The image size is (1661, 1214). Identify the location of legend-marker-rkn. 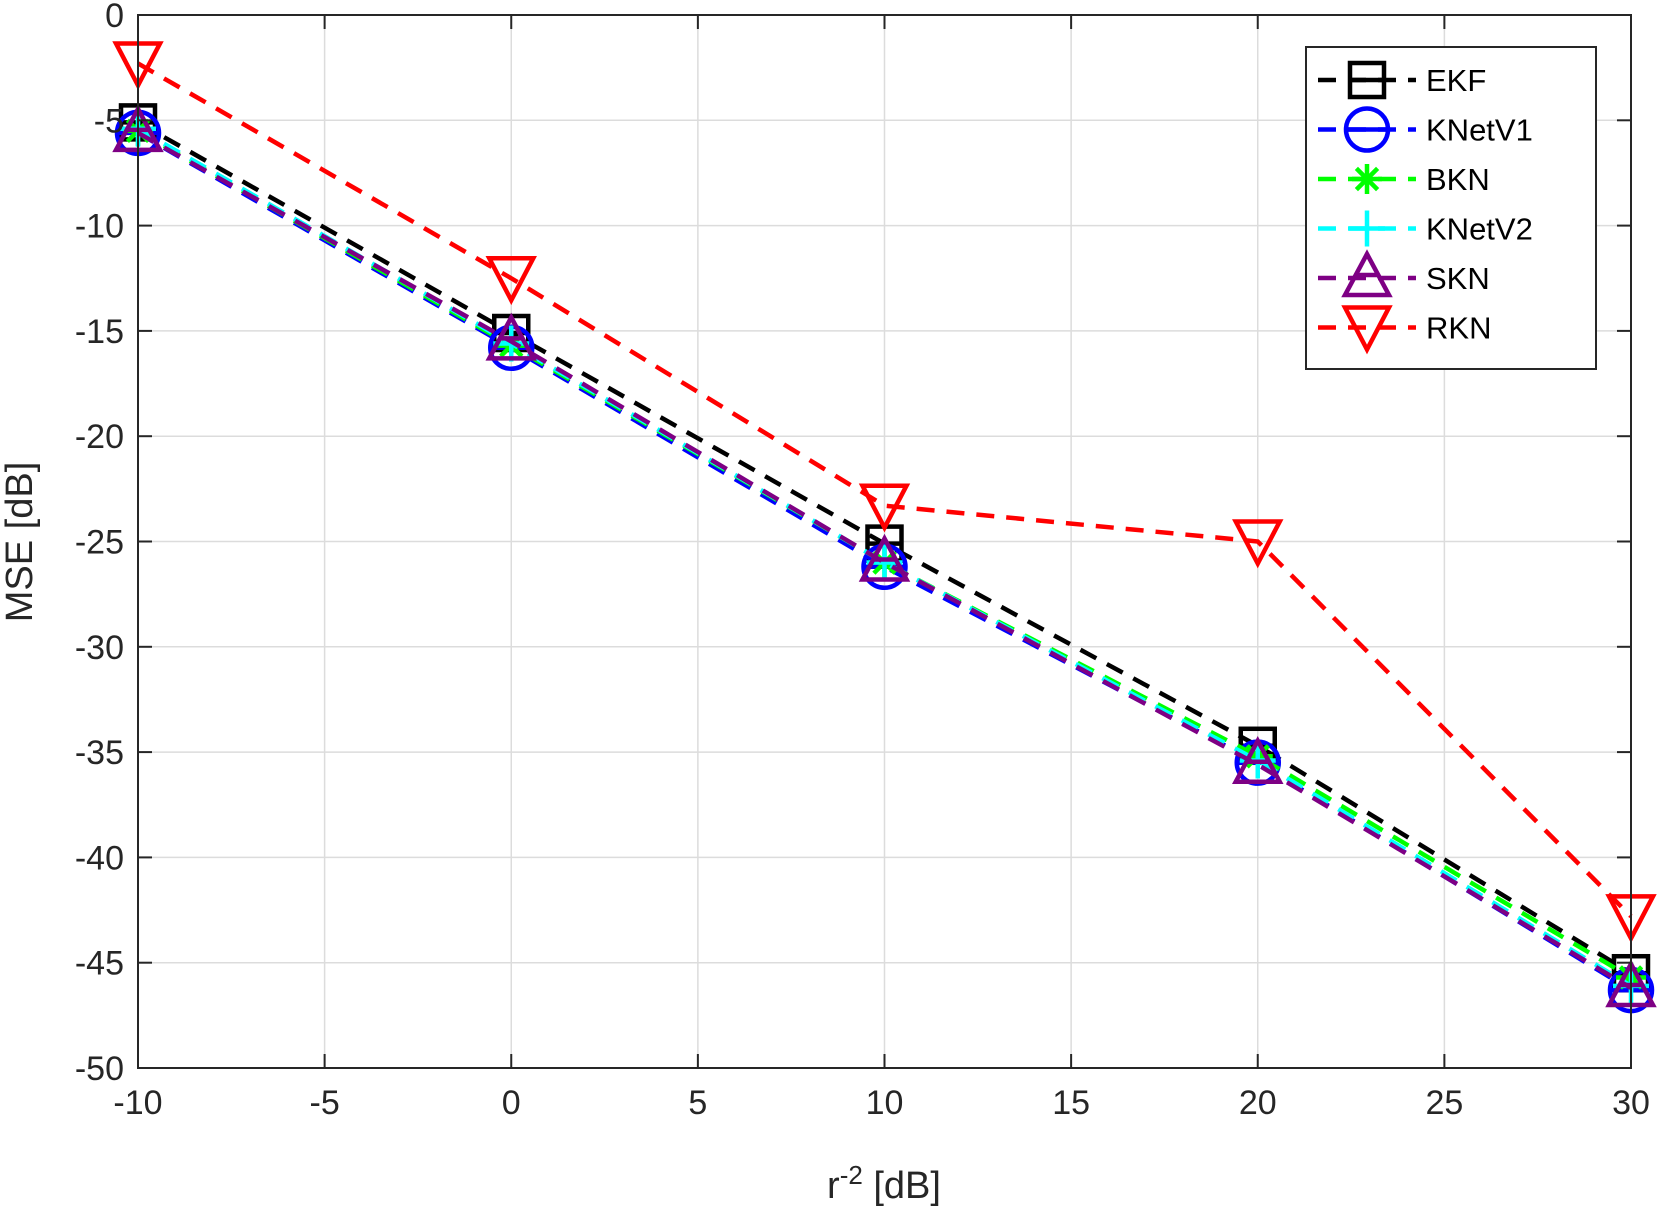
(1367, 330).